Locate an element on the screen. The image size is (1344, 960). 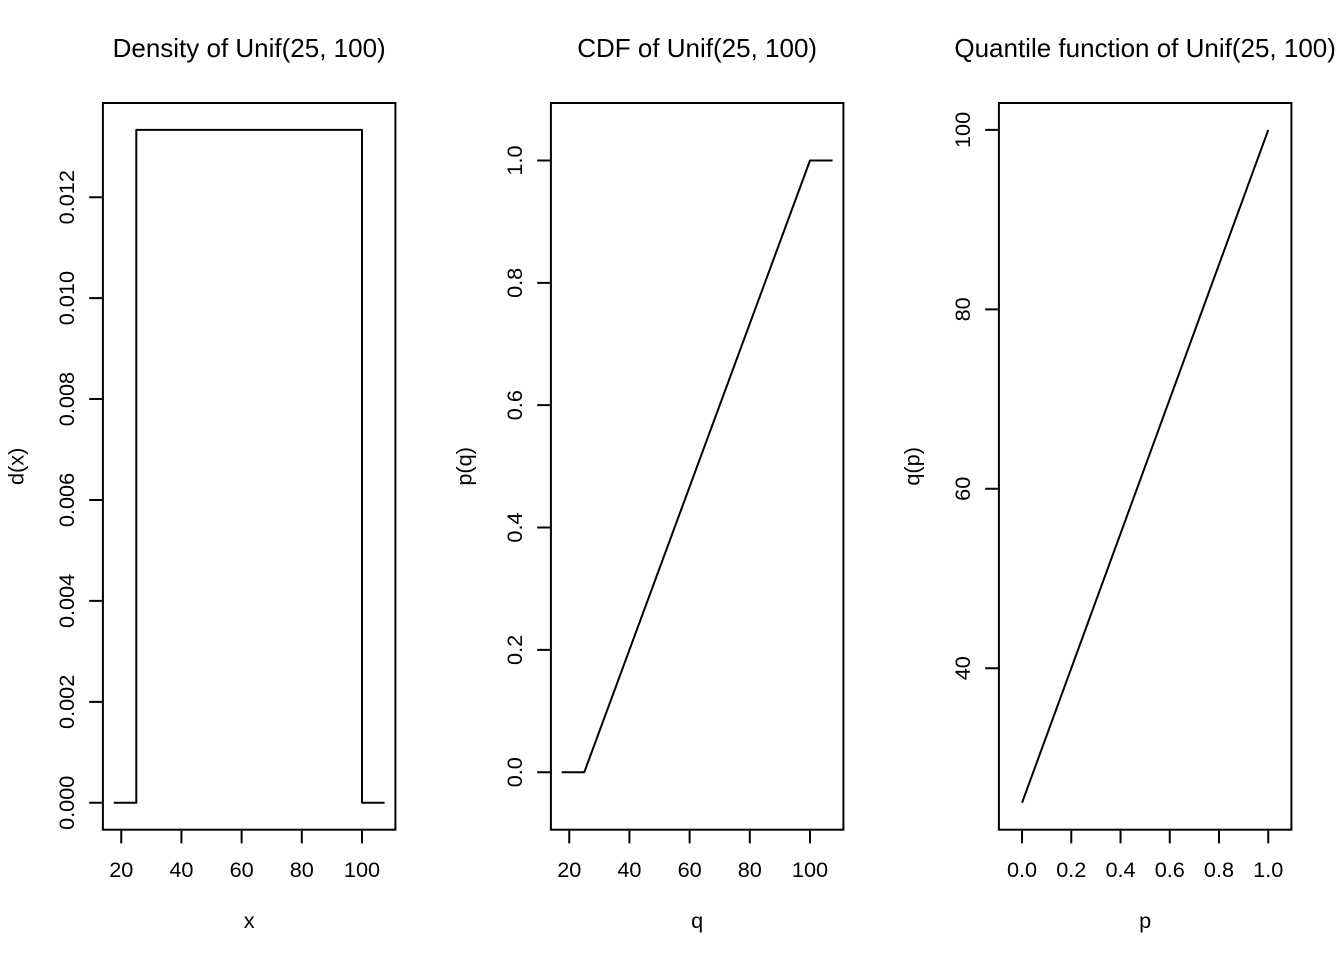
svg-text: q is located at coordinates (697, 920).